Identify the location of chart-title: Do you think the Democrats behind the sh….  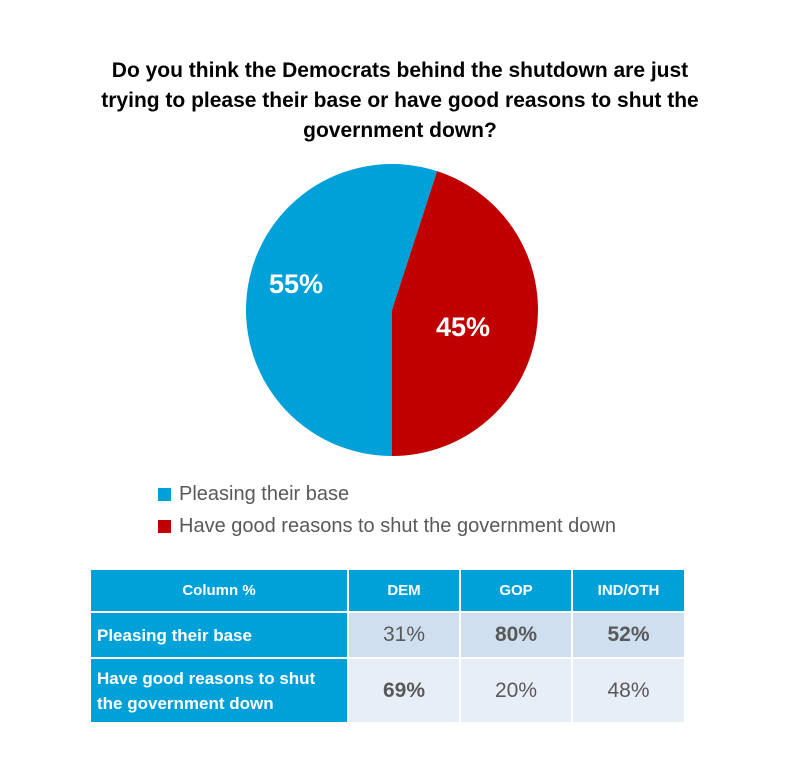
(400, 100).